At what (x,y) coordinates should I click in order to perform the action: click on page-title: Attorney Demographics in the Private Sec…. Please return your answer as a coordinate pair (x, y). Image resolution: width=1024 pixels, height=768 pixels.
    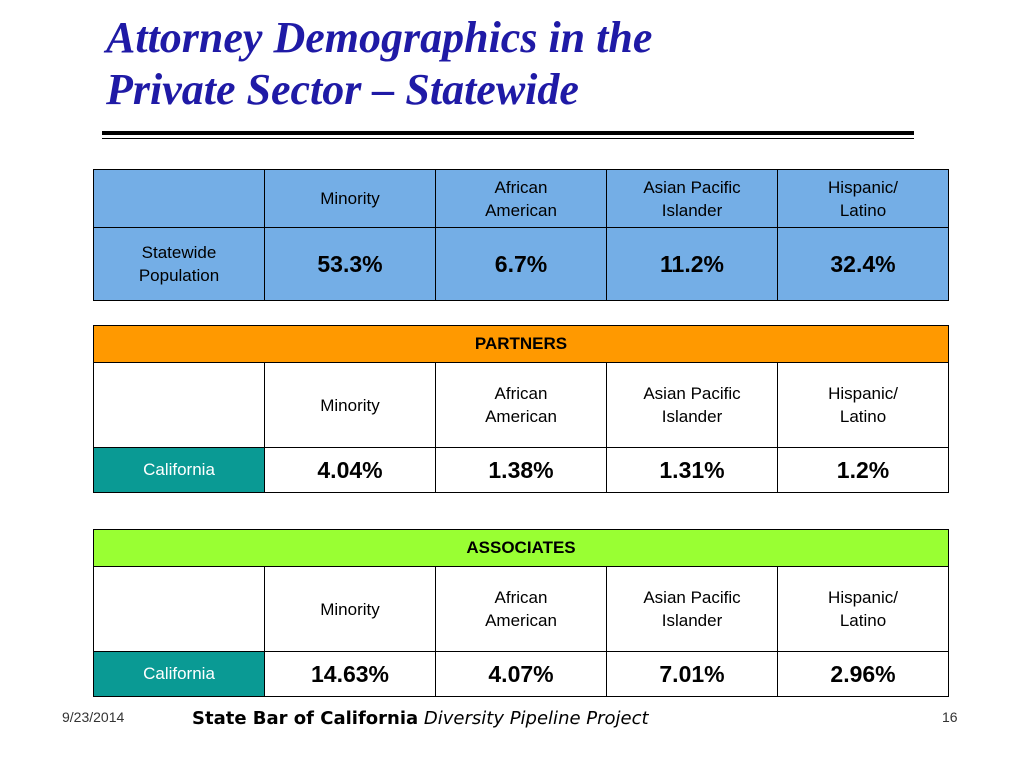
    Looking at the image, I should click on (506, 64).